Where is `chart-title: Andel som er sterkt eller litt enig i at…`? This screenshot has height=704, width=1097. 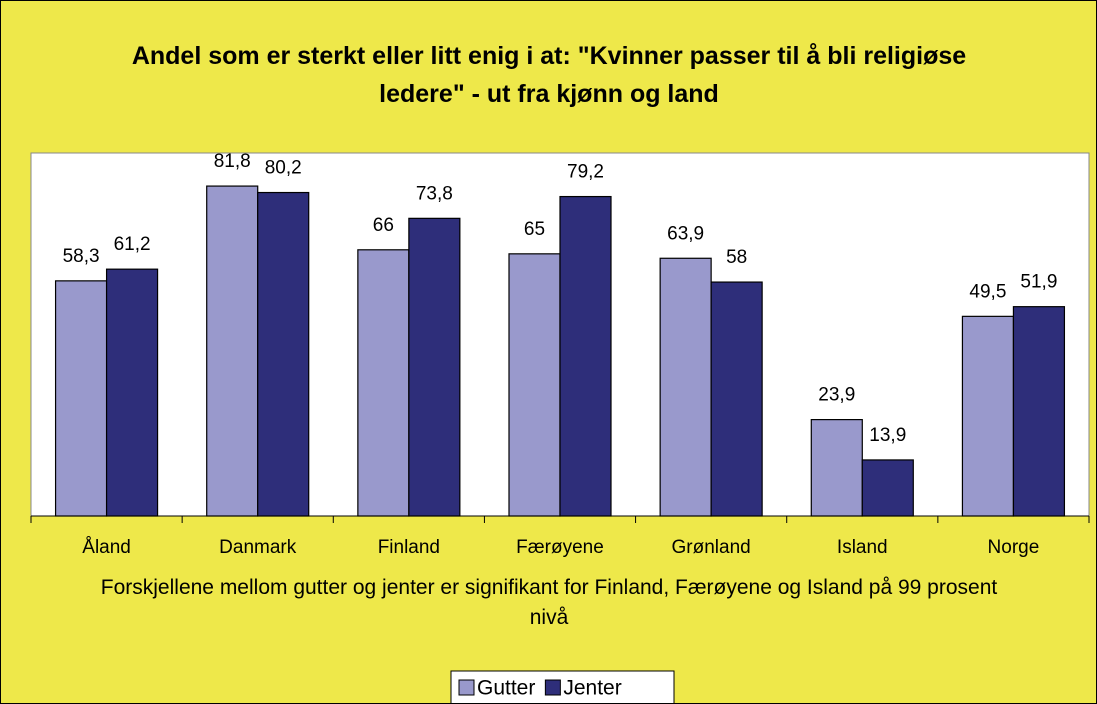 chart-title: Andel som er sterkt eller litt enig i at… is located at coordinates (549, 75).